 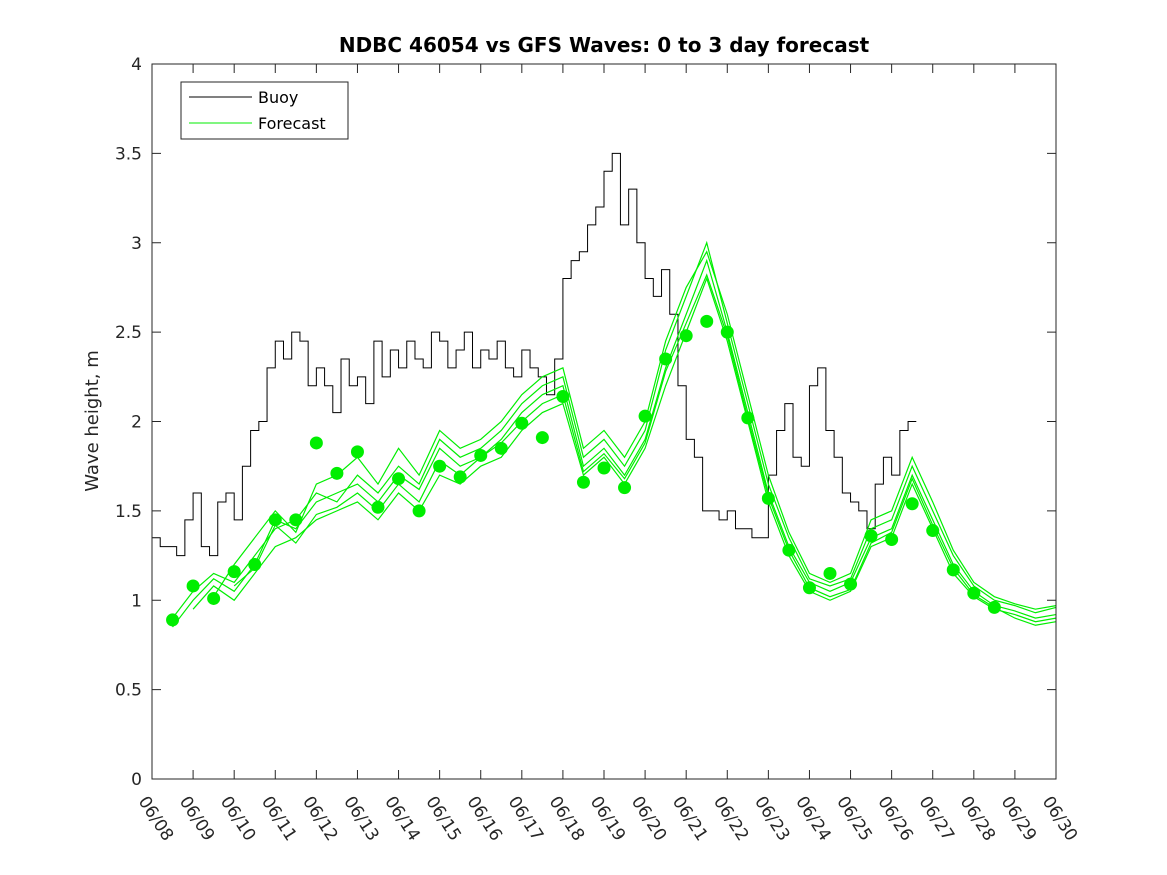 What do you see at coordinates (525, 819) in the screenshot?
I see `x-tick-label: 06/17` at bounding box center [525, 819].